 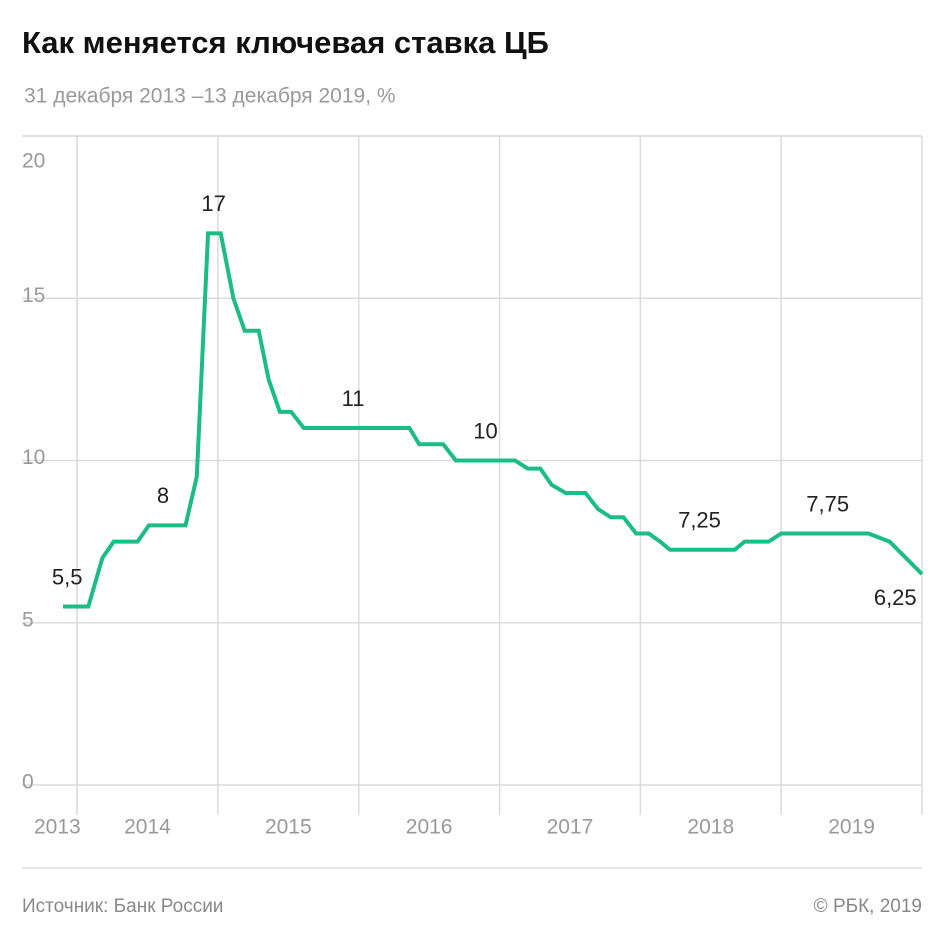 What do you see at coordinates (33, 295) in the screenshot?
I see `y-tick-label: 15` at bounding box center [33, 295].